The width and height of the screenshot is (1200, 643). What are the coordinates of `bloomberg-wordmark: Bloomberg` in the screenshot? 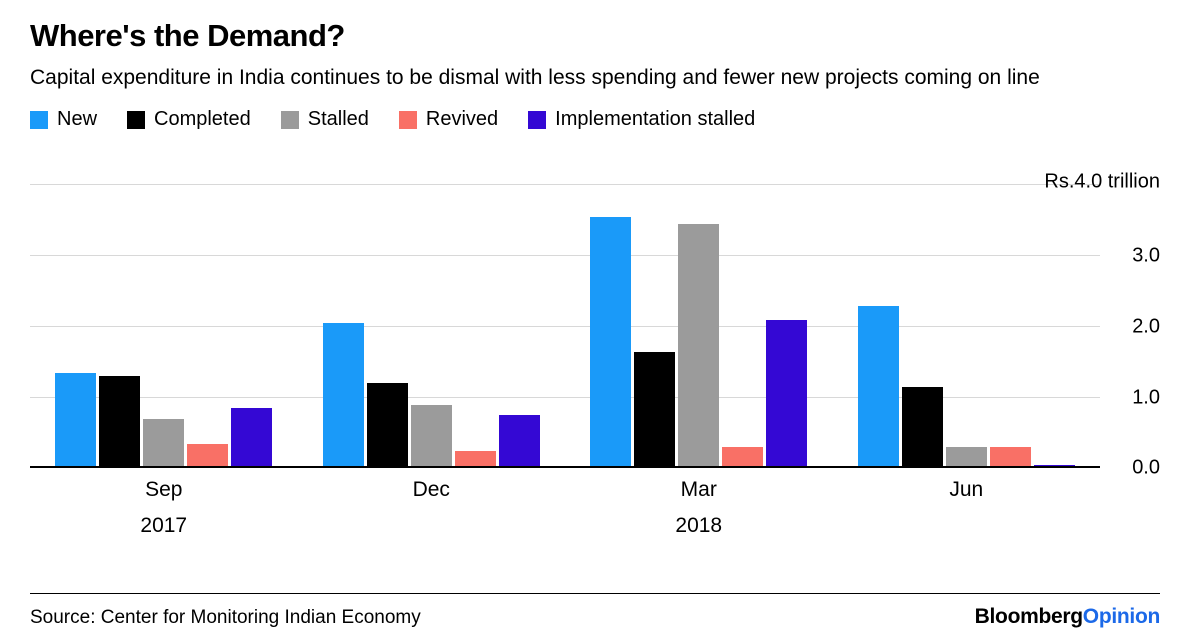 It's located at (1028, 616).